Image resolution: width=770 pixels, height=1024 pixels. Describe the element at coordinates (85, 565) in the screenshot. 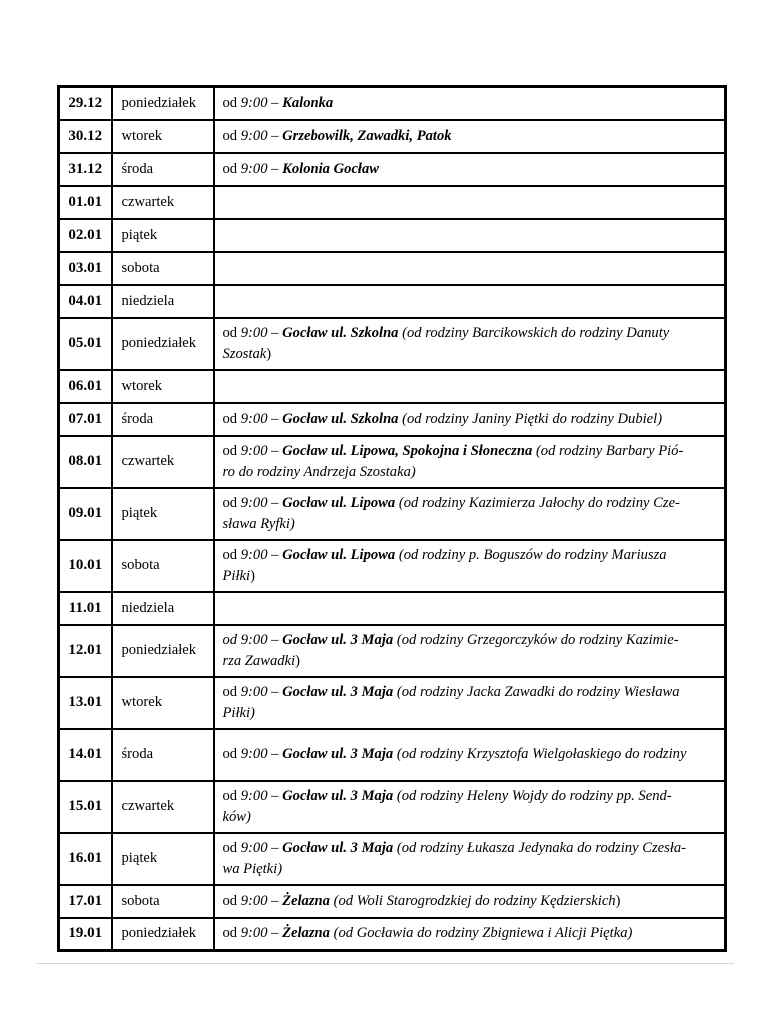

I see `date-cell: 10.01` at that location.